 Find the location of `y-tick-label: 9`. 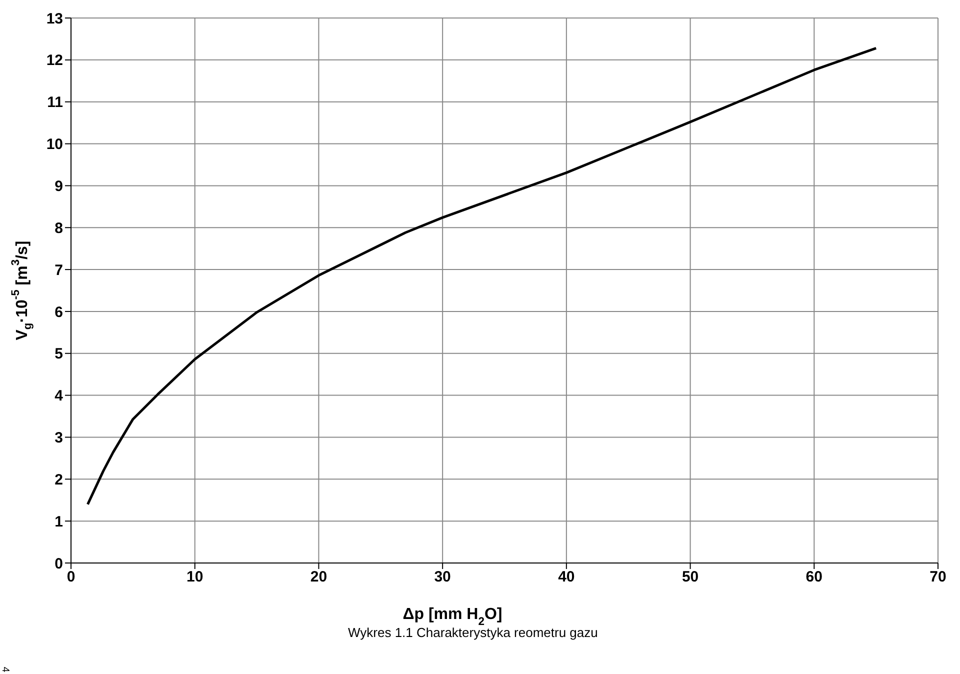

y-tick-label: 9 is located at coordinates (58, 187).